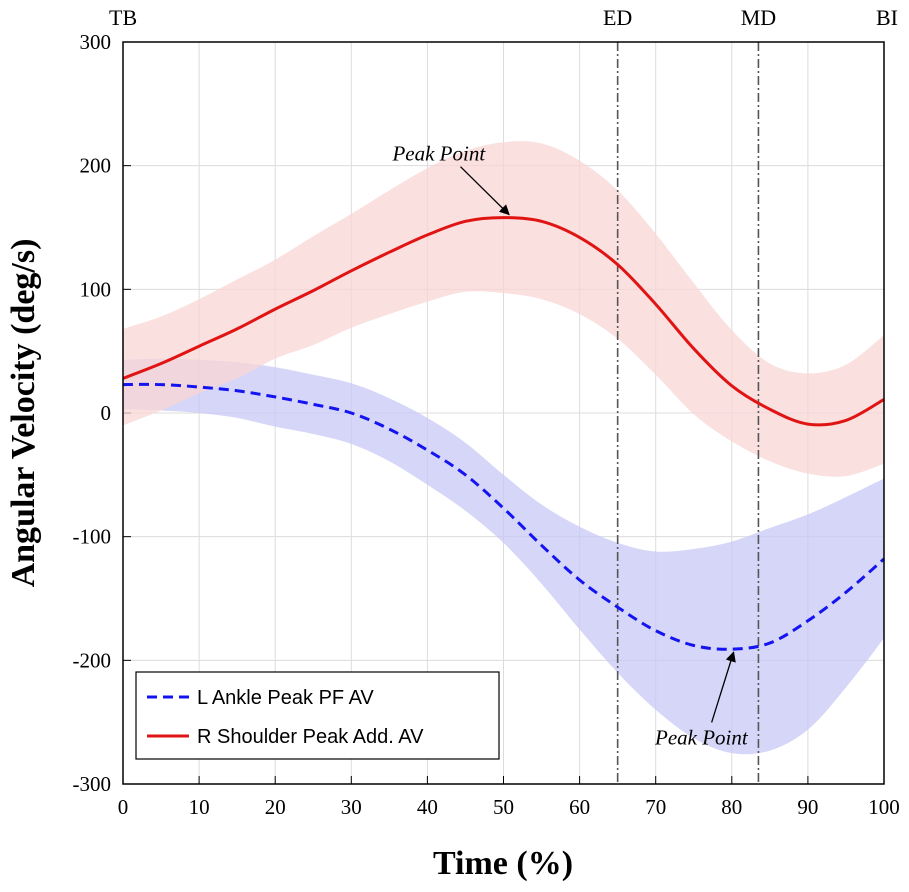 Image resolution: width=909 pixels, height=892 pixels. I want to click on y-tick-label: 200, so click(96, 166).